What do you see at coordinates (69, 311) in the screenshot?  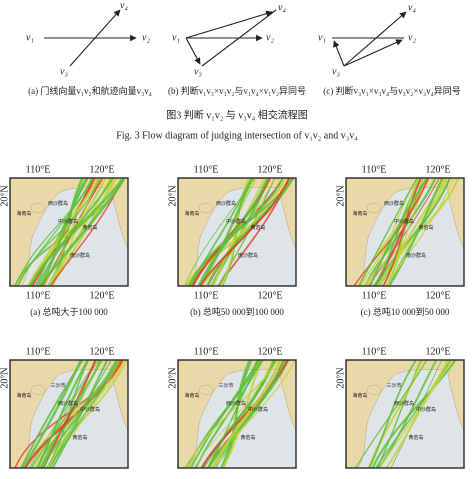 I see `map-caption: (a) 总吨大于100 000` at bounding box center [69, 311].